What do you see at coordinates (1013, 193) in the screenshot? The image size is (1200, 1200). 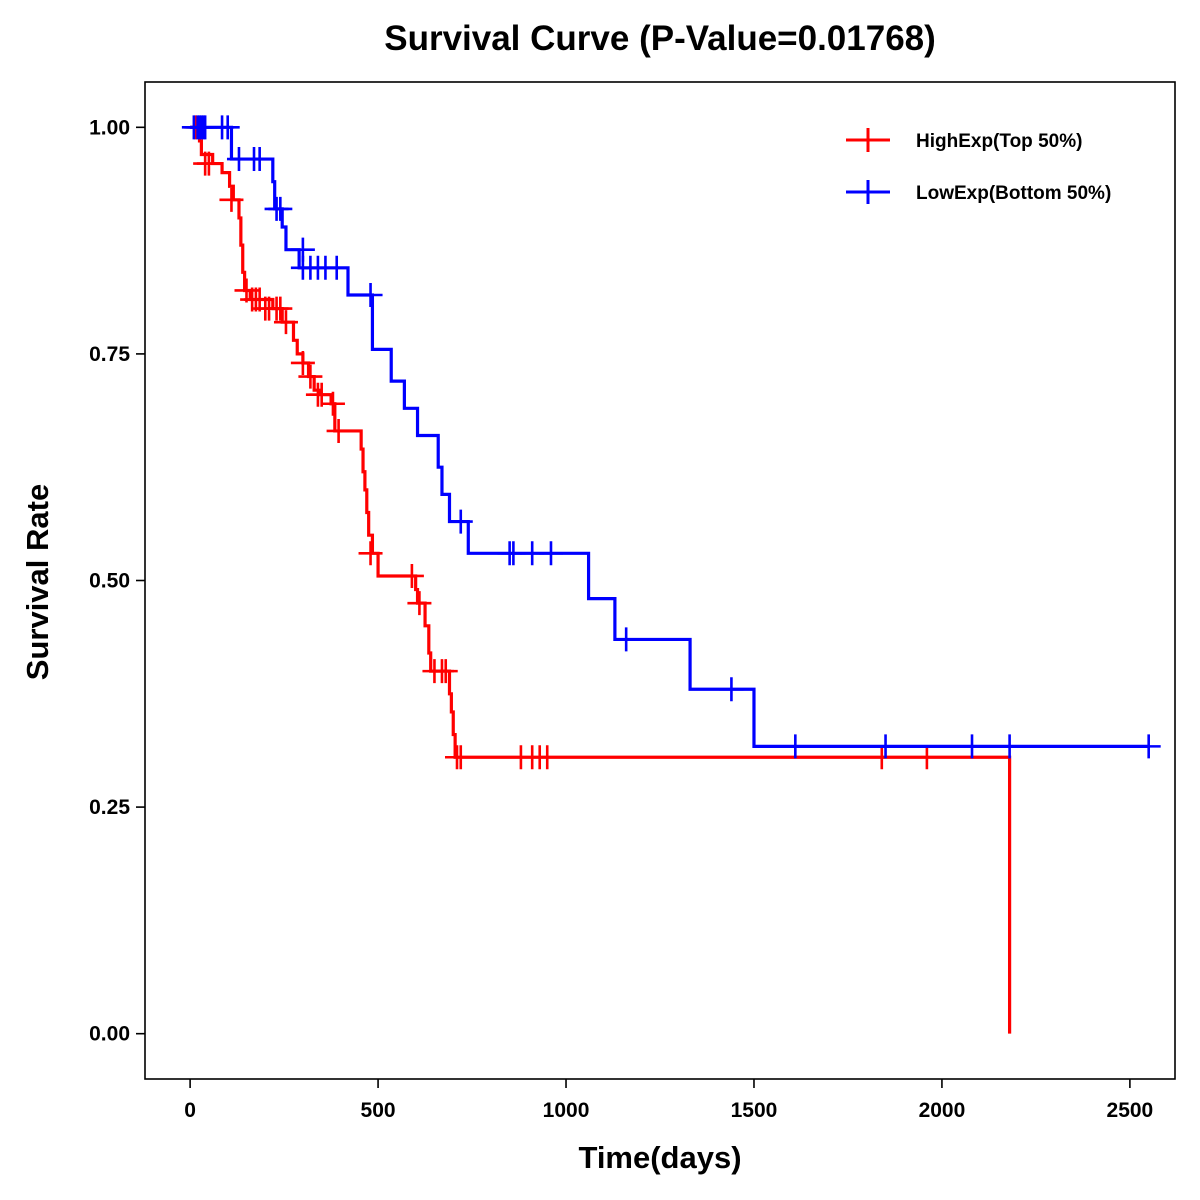 I see `legend-label: LowExp(Bottom 50%)` at bounding box center [1013, 193].